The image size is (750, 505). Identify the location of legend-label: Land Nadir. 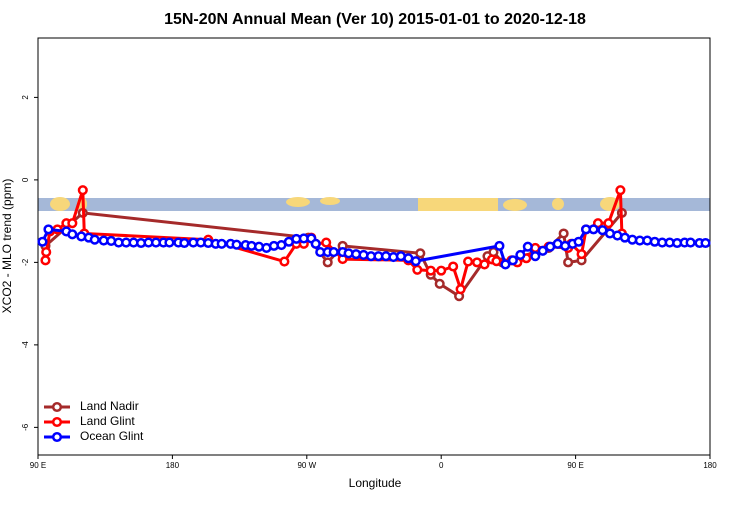
(109, 406).